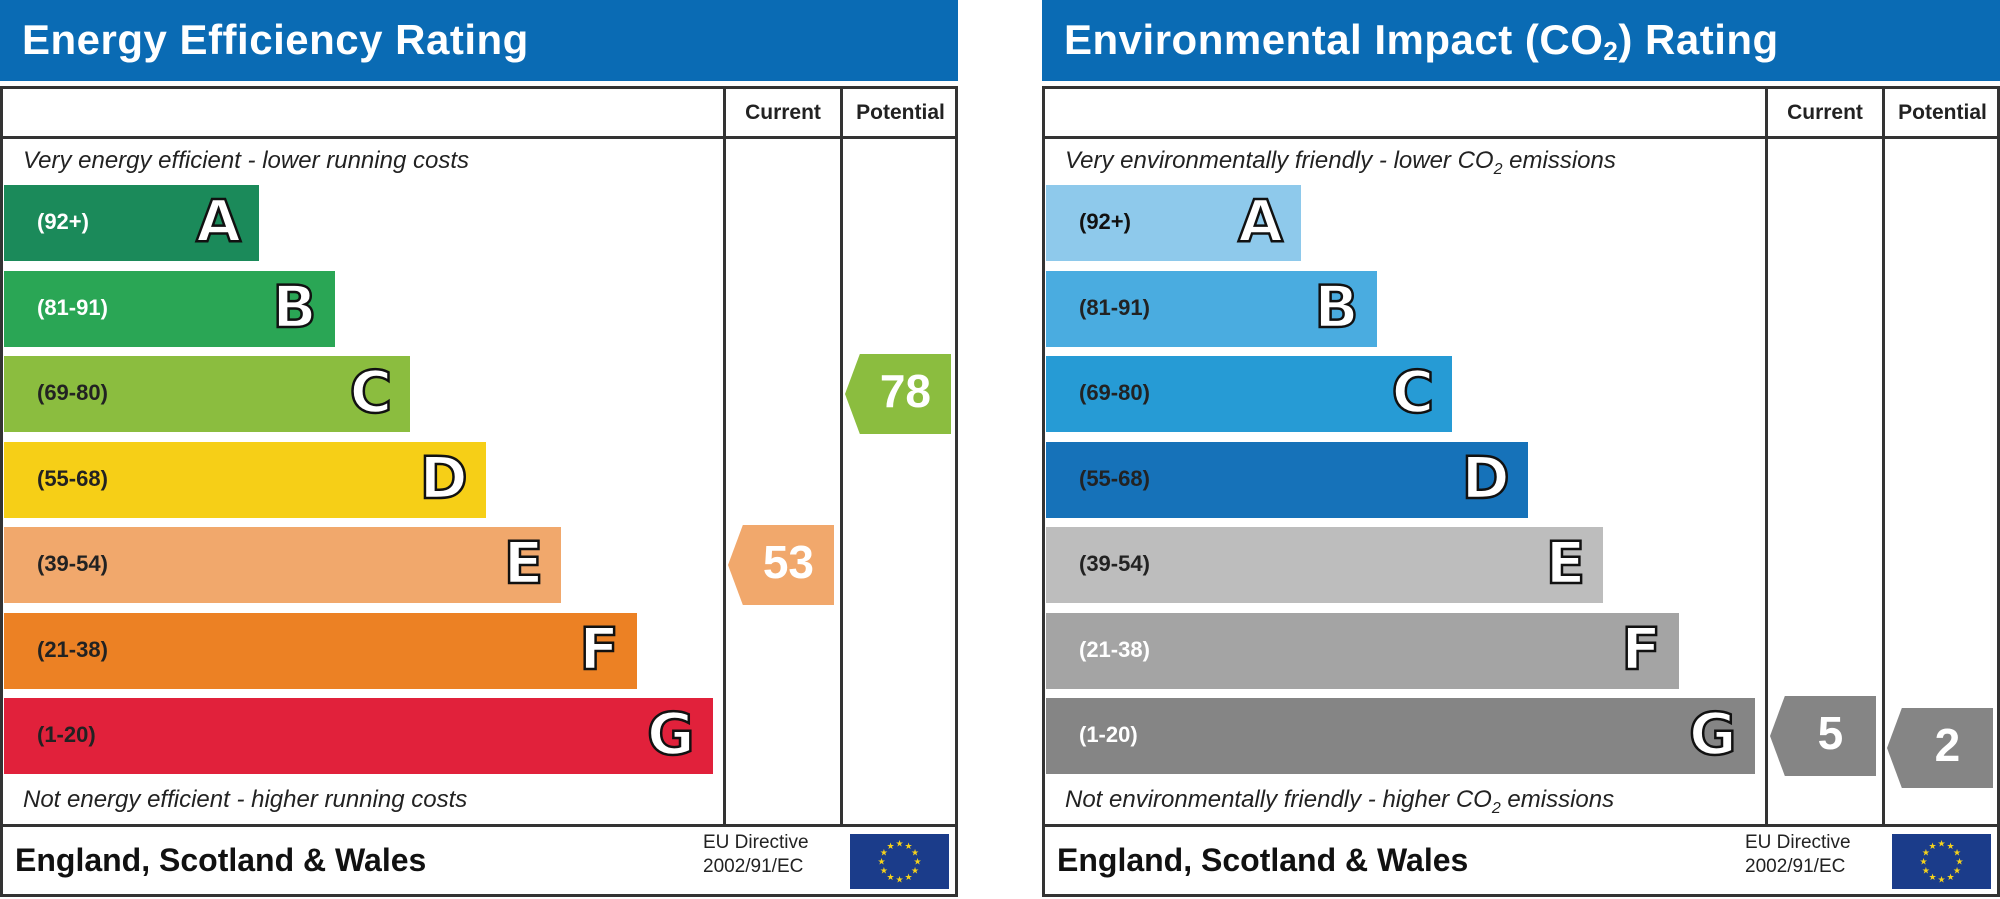 This screenshot has height=899, width=2000. Describe the element at coordinates (788, 562) in the screenshot. I see `current-rating-value: 53` at that location.